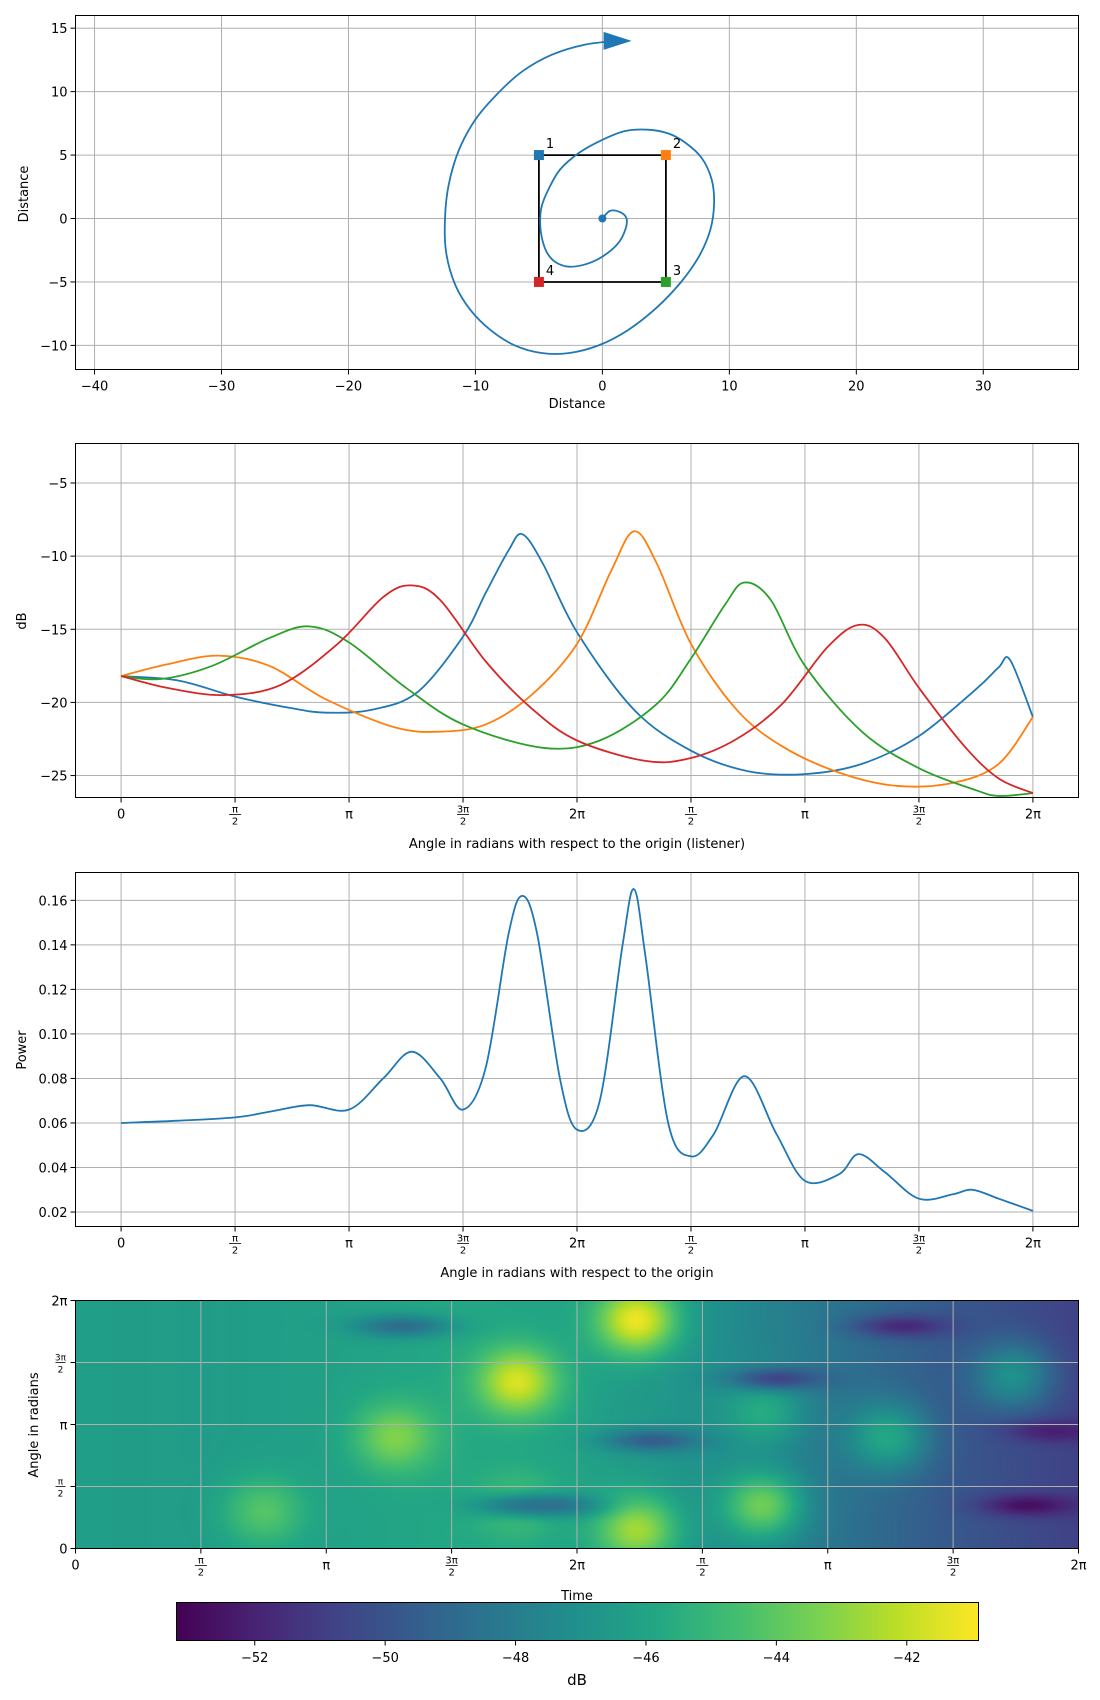  Describe the element at coordinates (53, 990) in the screenshot. I see `y-tick-label: 0.12` at that location.